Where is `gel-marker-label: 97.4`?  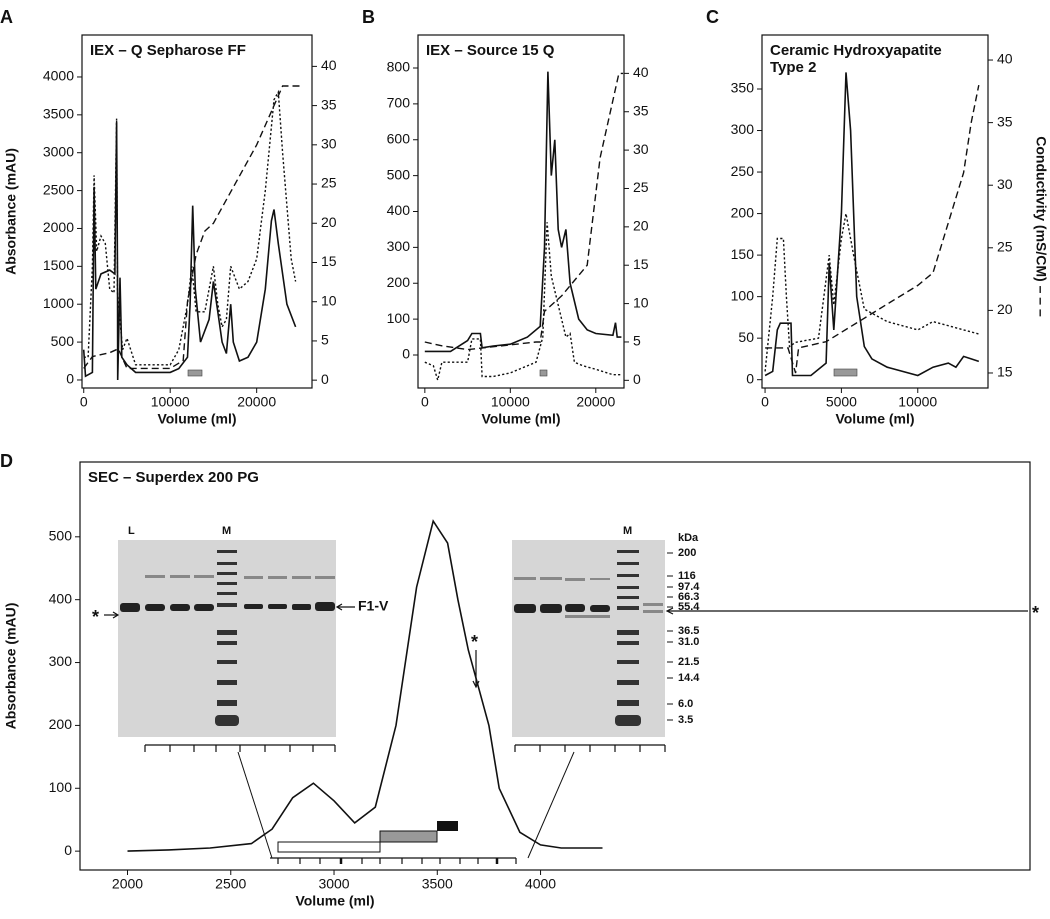 gel-marker-label: 97.4 is located at coordinates (689, 587).